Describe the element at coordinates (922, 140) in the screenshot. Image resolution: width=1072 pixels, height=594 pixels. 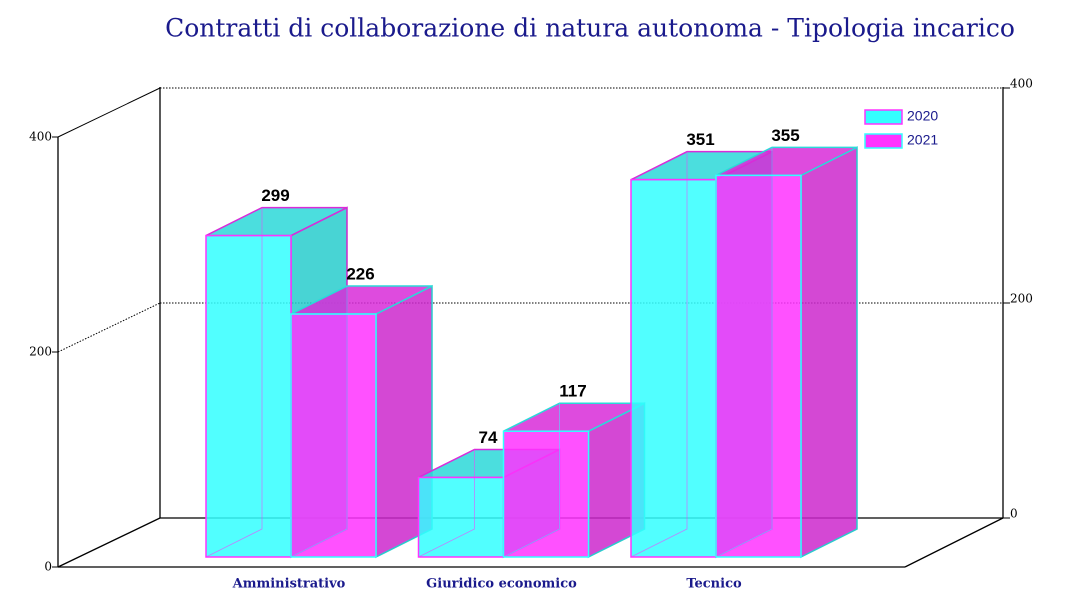
I see `legend-label: 2021` at that location.